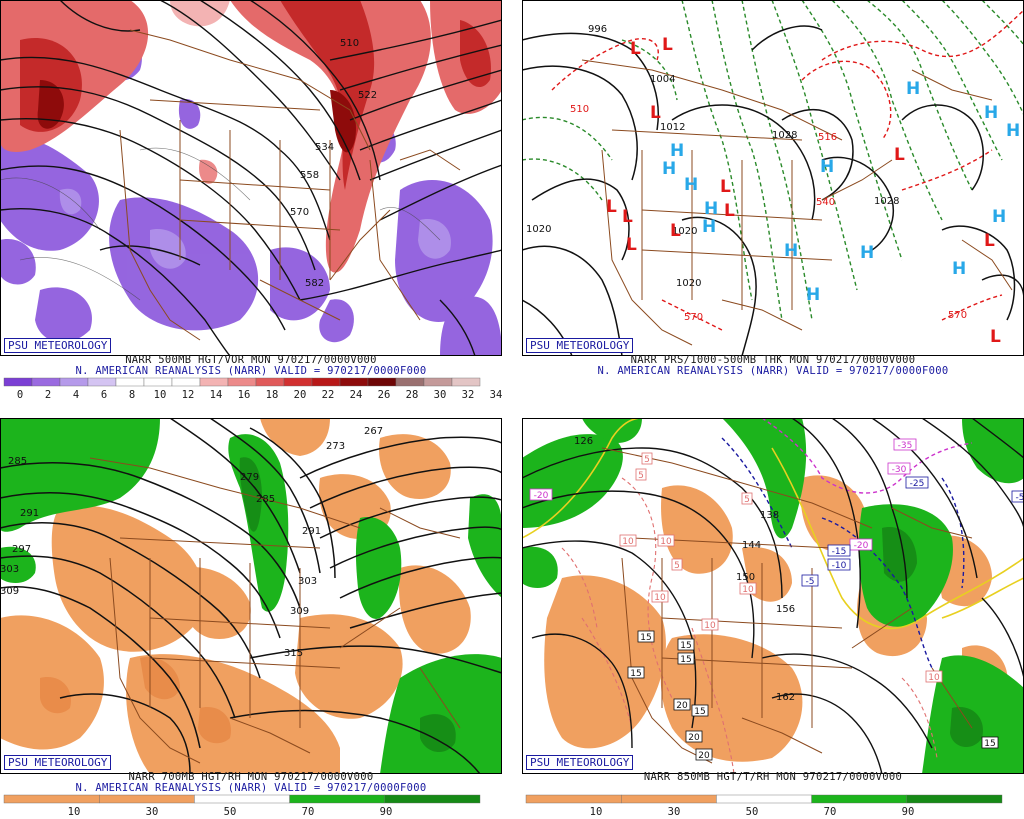 The width and height of the screenshot is (1024, 819). I want to click on temperature-label: -20, so click(861, 544).